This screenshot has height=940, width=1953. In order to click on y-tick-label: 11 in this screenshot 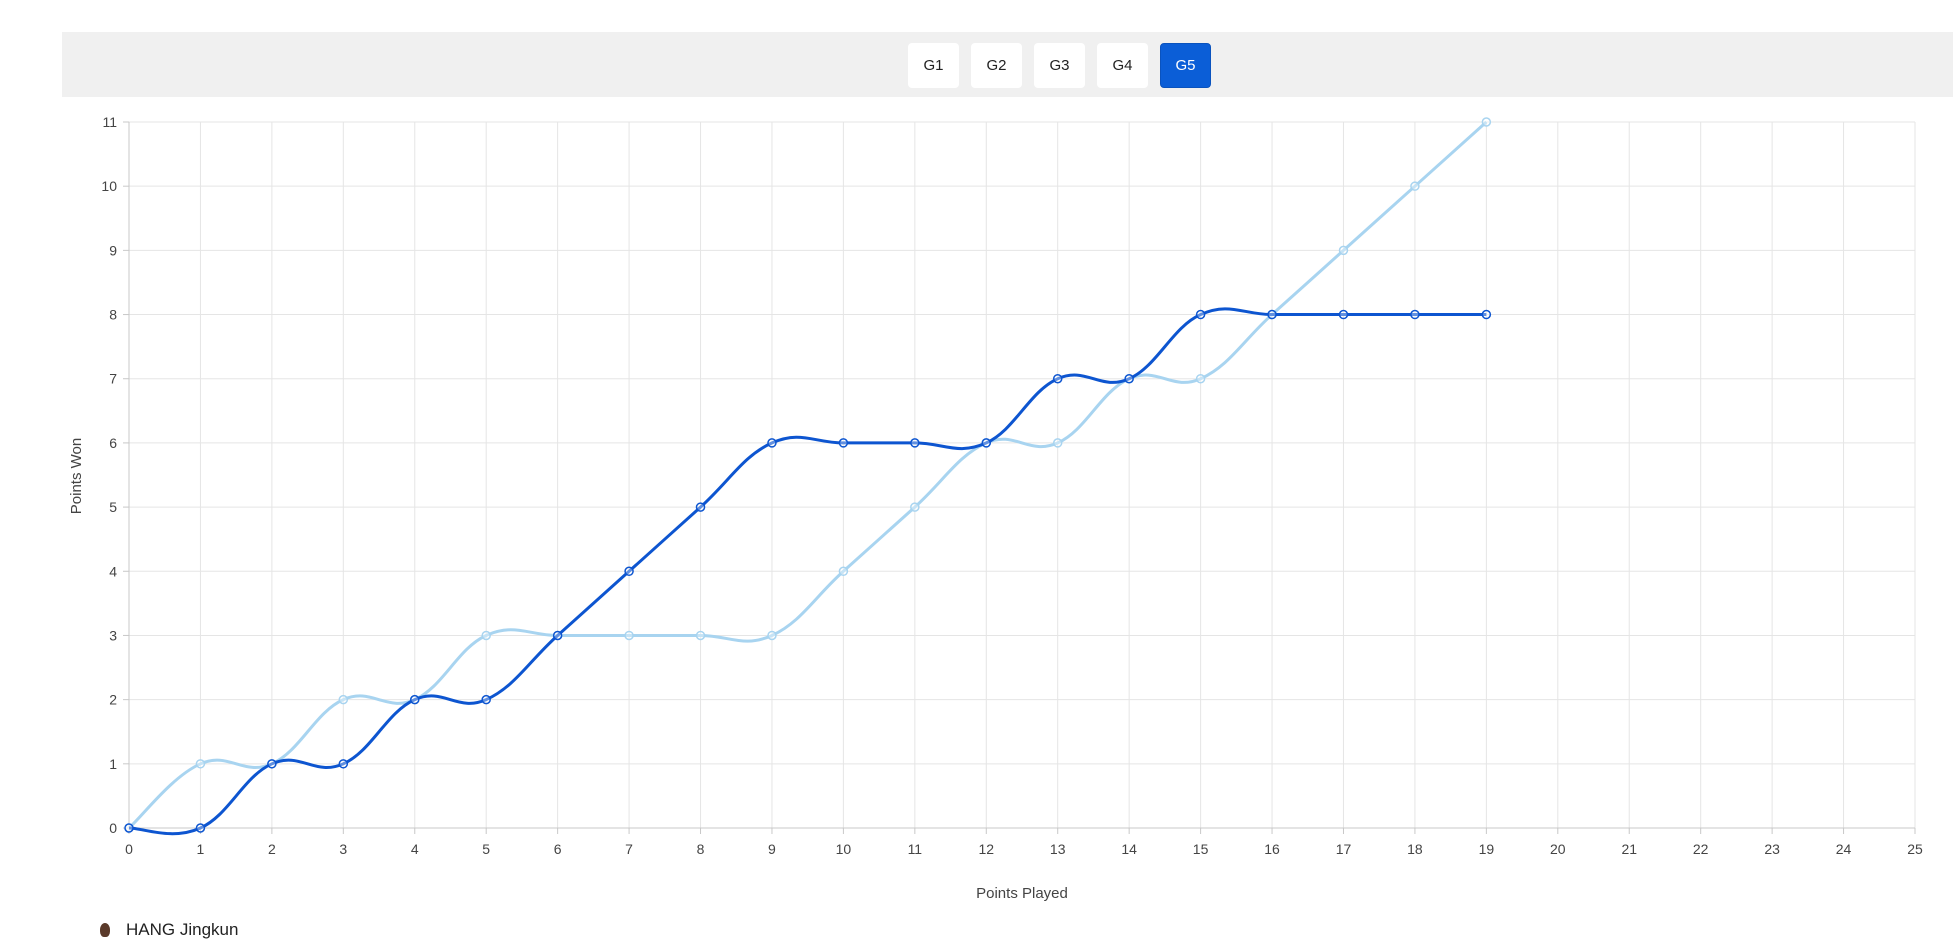, I will do `click(109, 122)`.